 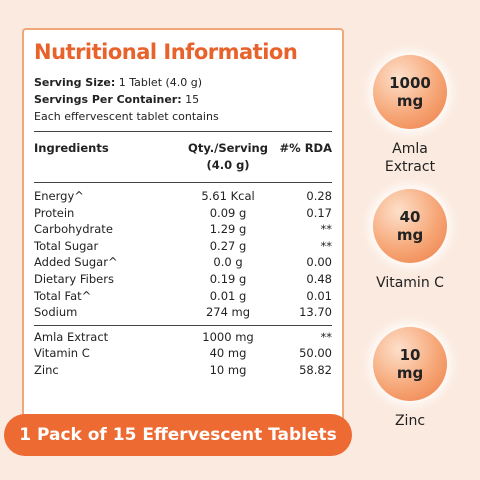 What do you see at coordinates (228, 295) in the screenshot?
I see `quantity: 0.01 g` at bounding box center [228, 295].